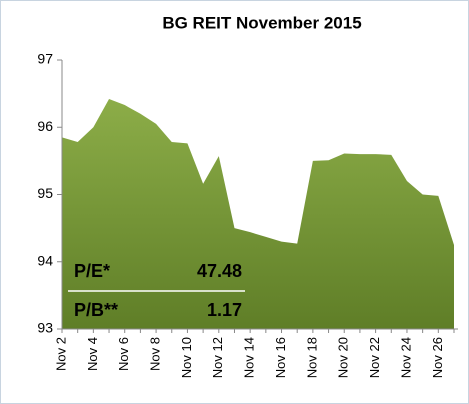 The image size is (469, 404). I want to click on y-tick-label: 95, so click(45, 193).